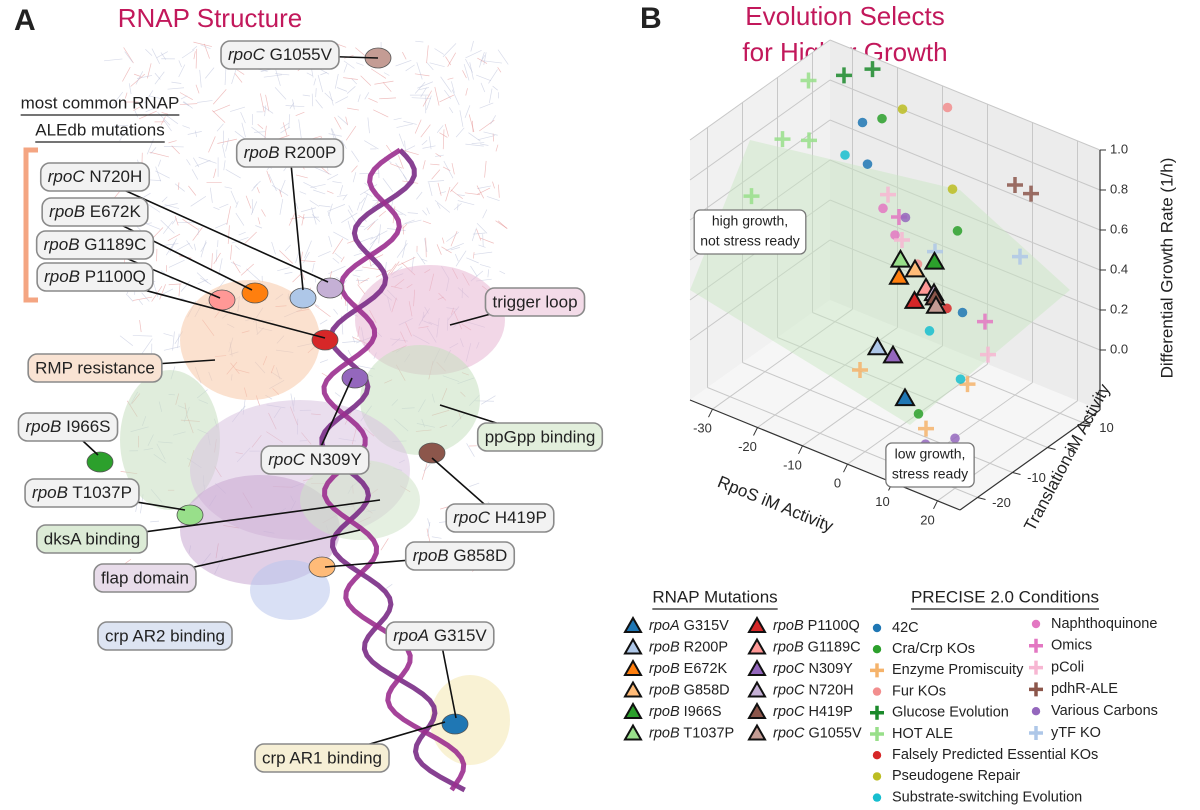 The image size is (1200, 810). Describe the element at coordinates (750, 241) in the screenshot. I see `annotation: not stress ready` at that location.